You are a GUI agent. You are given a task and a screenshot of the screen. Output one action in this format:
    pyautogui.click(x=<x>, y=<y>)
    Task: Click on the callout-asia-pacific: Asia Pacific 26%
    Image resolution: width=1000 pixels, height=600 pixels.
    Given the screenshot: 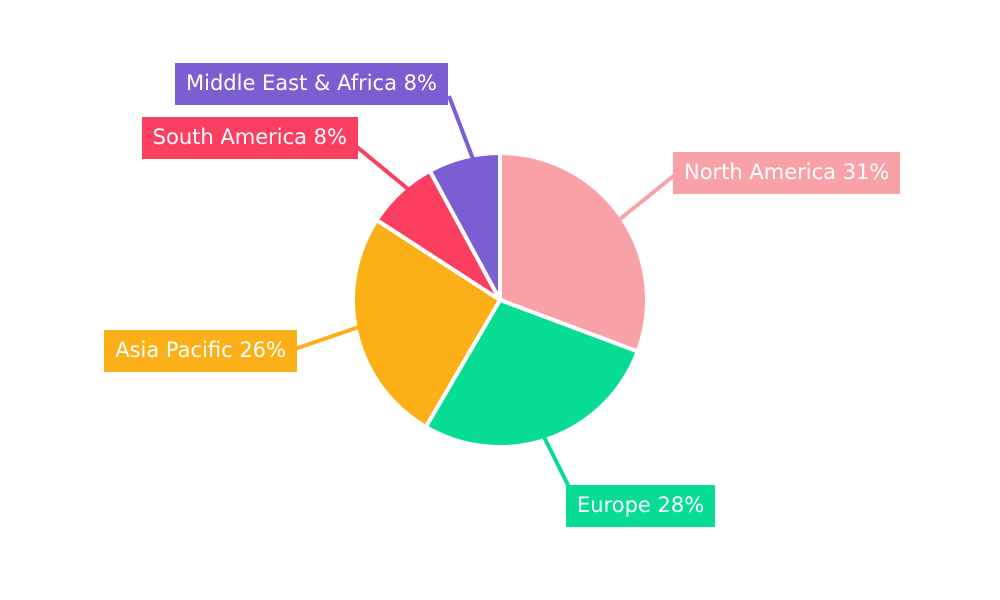 What is the action you would take?
    pyautogui.click(x=200, y=351)
    